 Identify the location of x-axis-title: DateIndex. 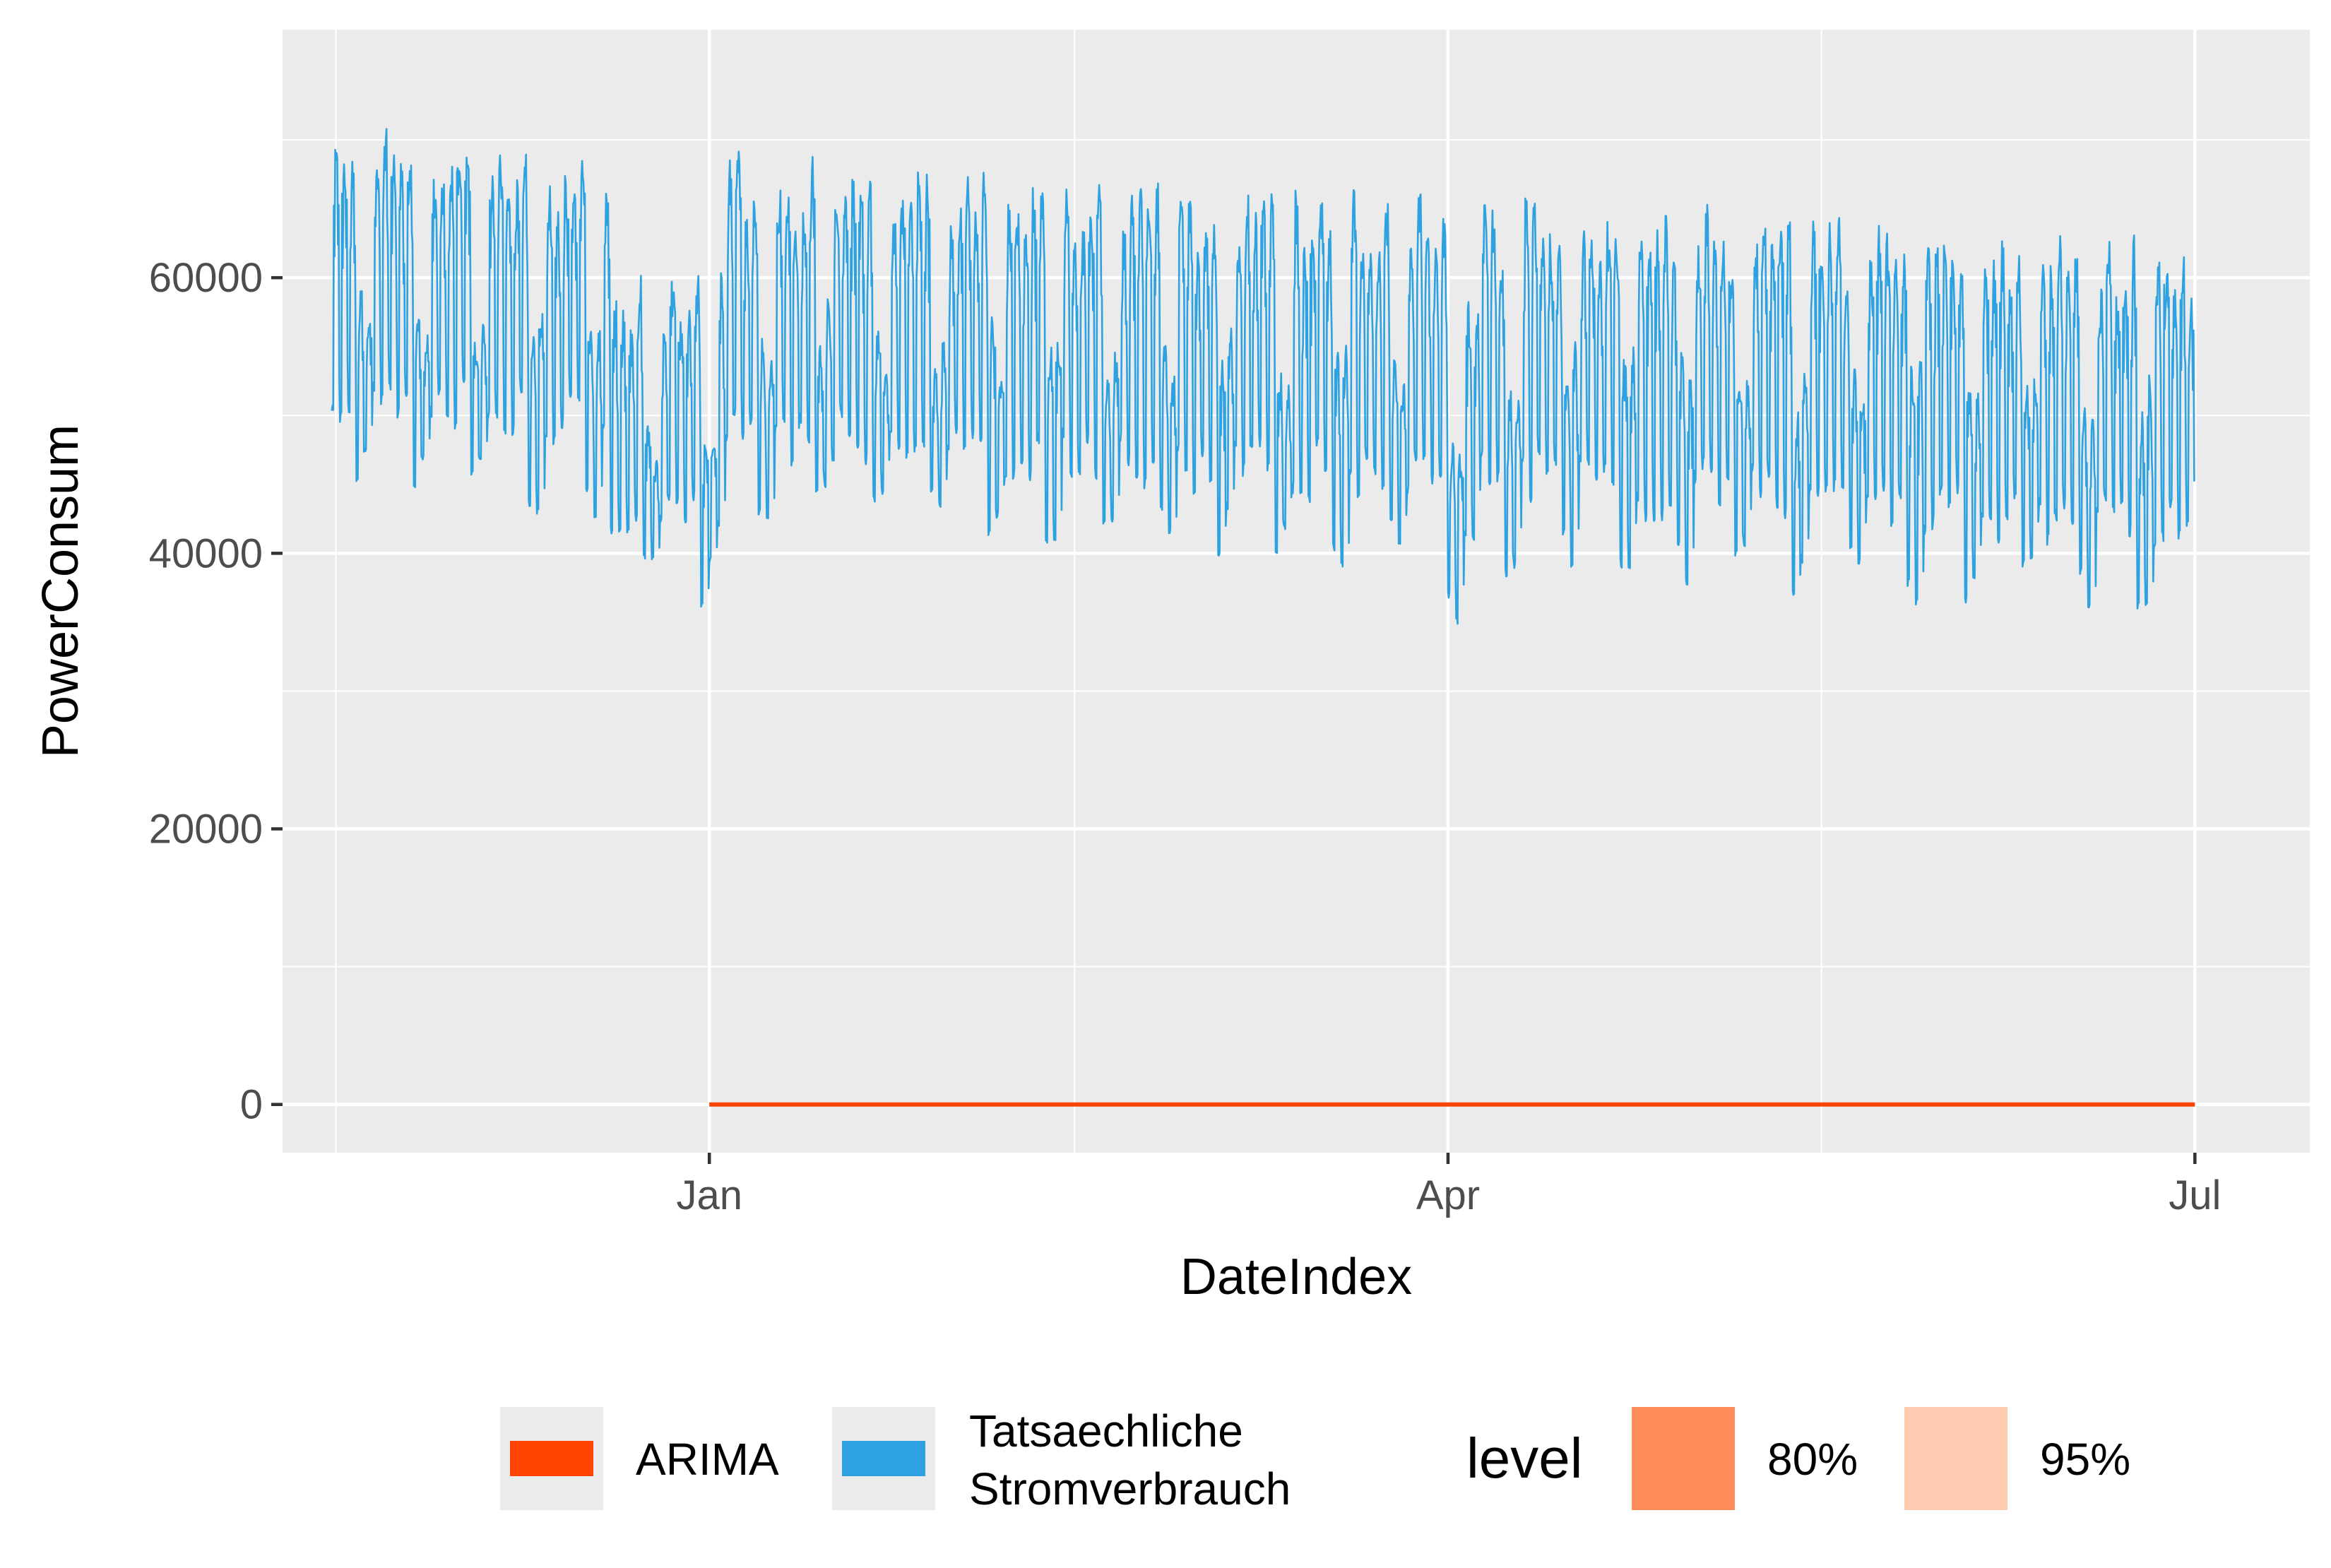
(1296, 1277).